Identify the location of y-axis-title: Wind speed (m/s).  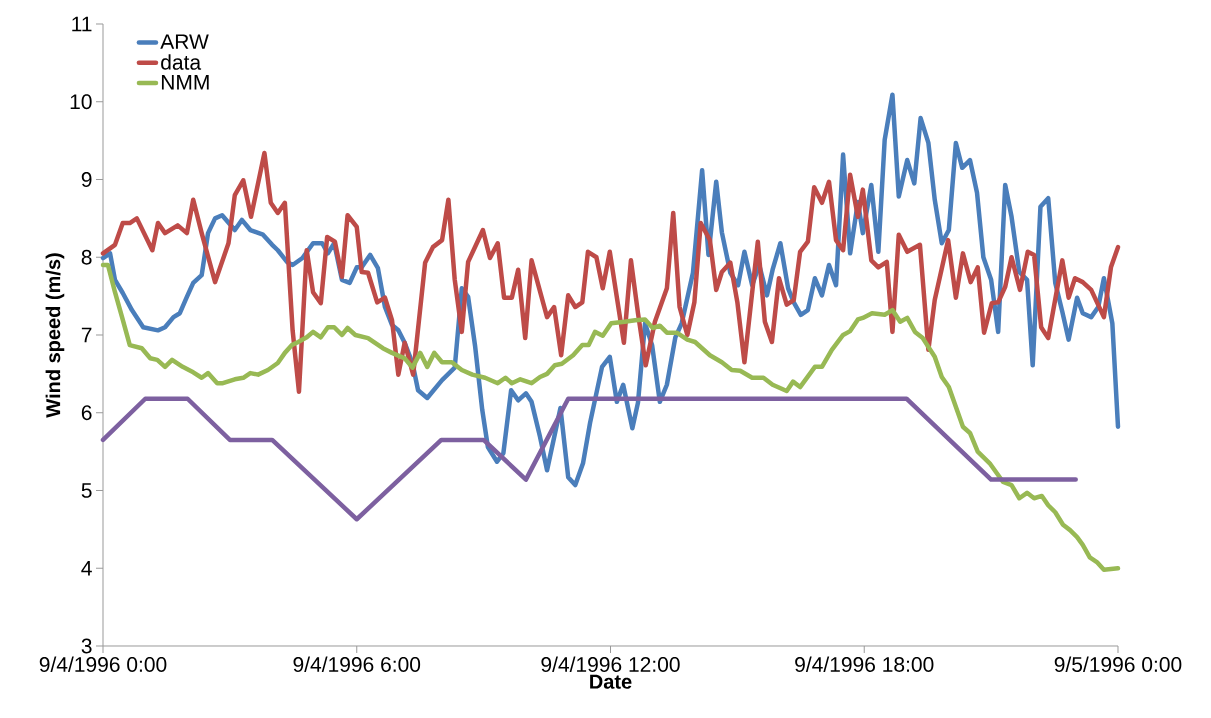
(55, 335).